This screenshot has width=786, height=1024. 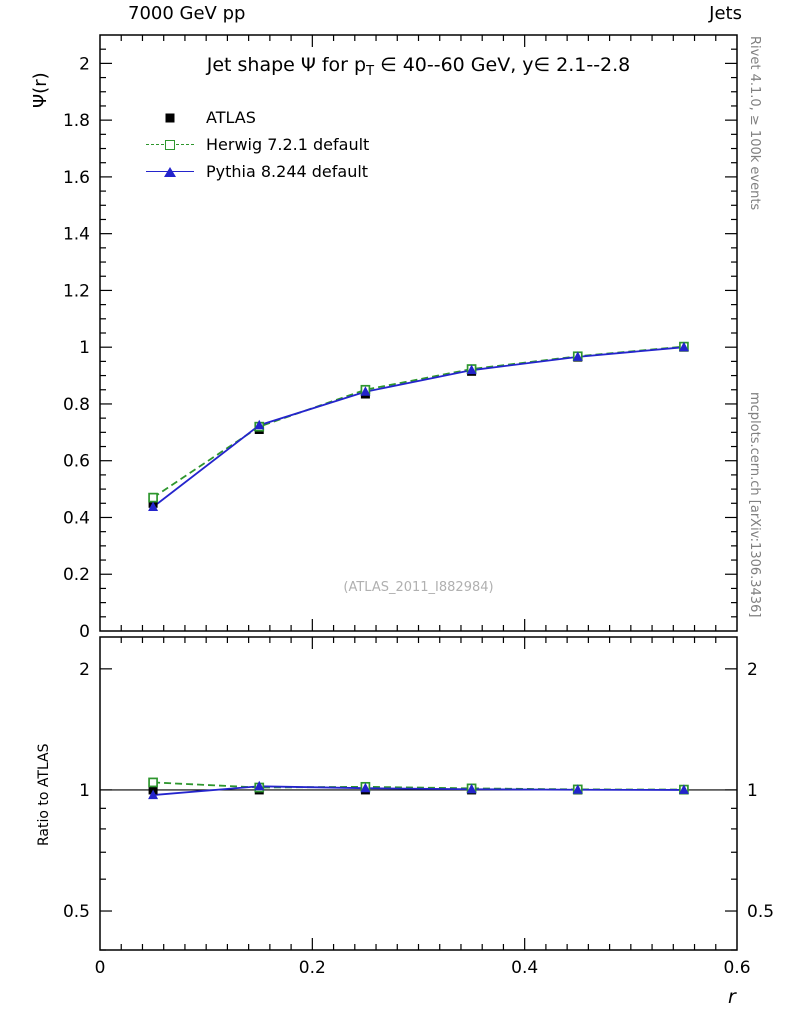 I want to click on rivet-version-label: Rivet 4.1.0, ≥ 100k events, so click(x=754, y=123).